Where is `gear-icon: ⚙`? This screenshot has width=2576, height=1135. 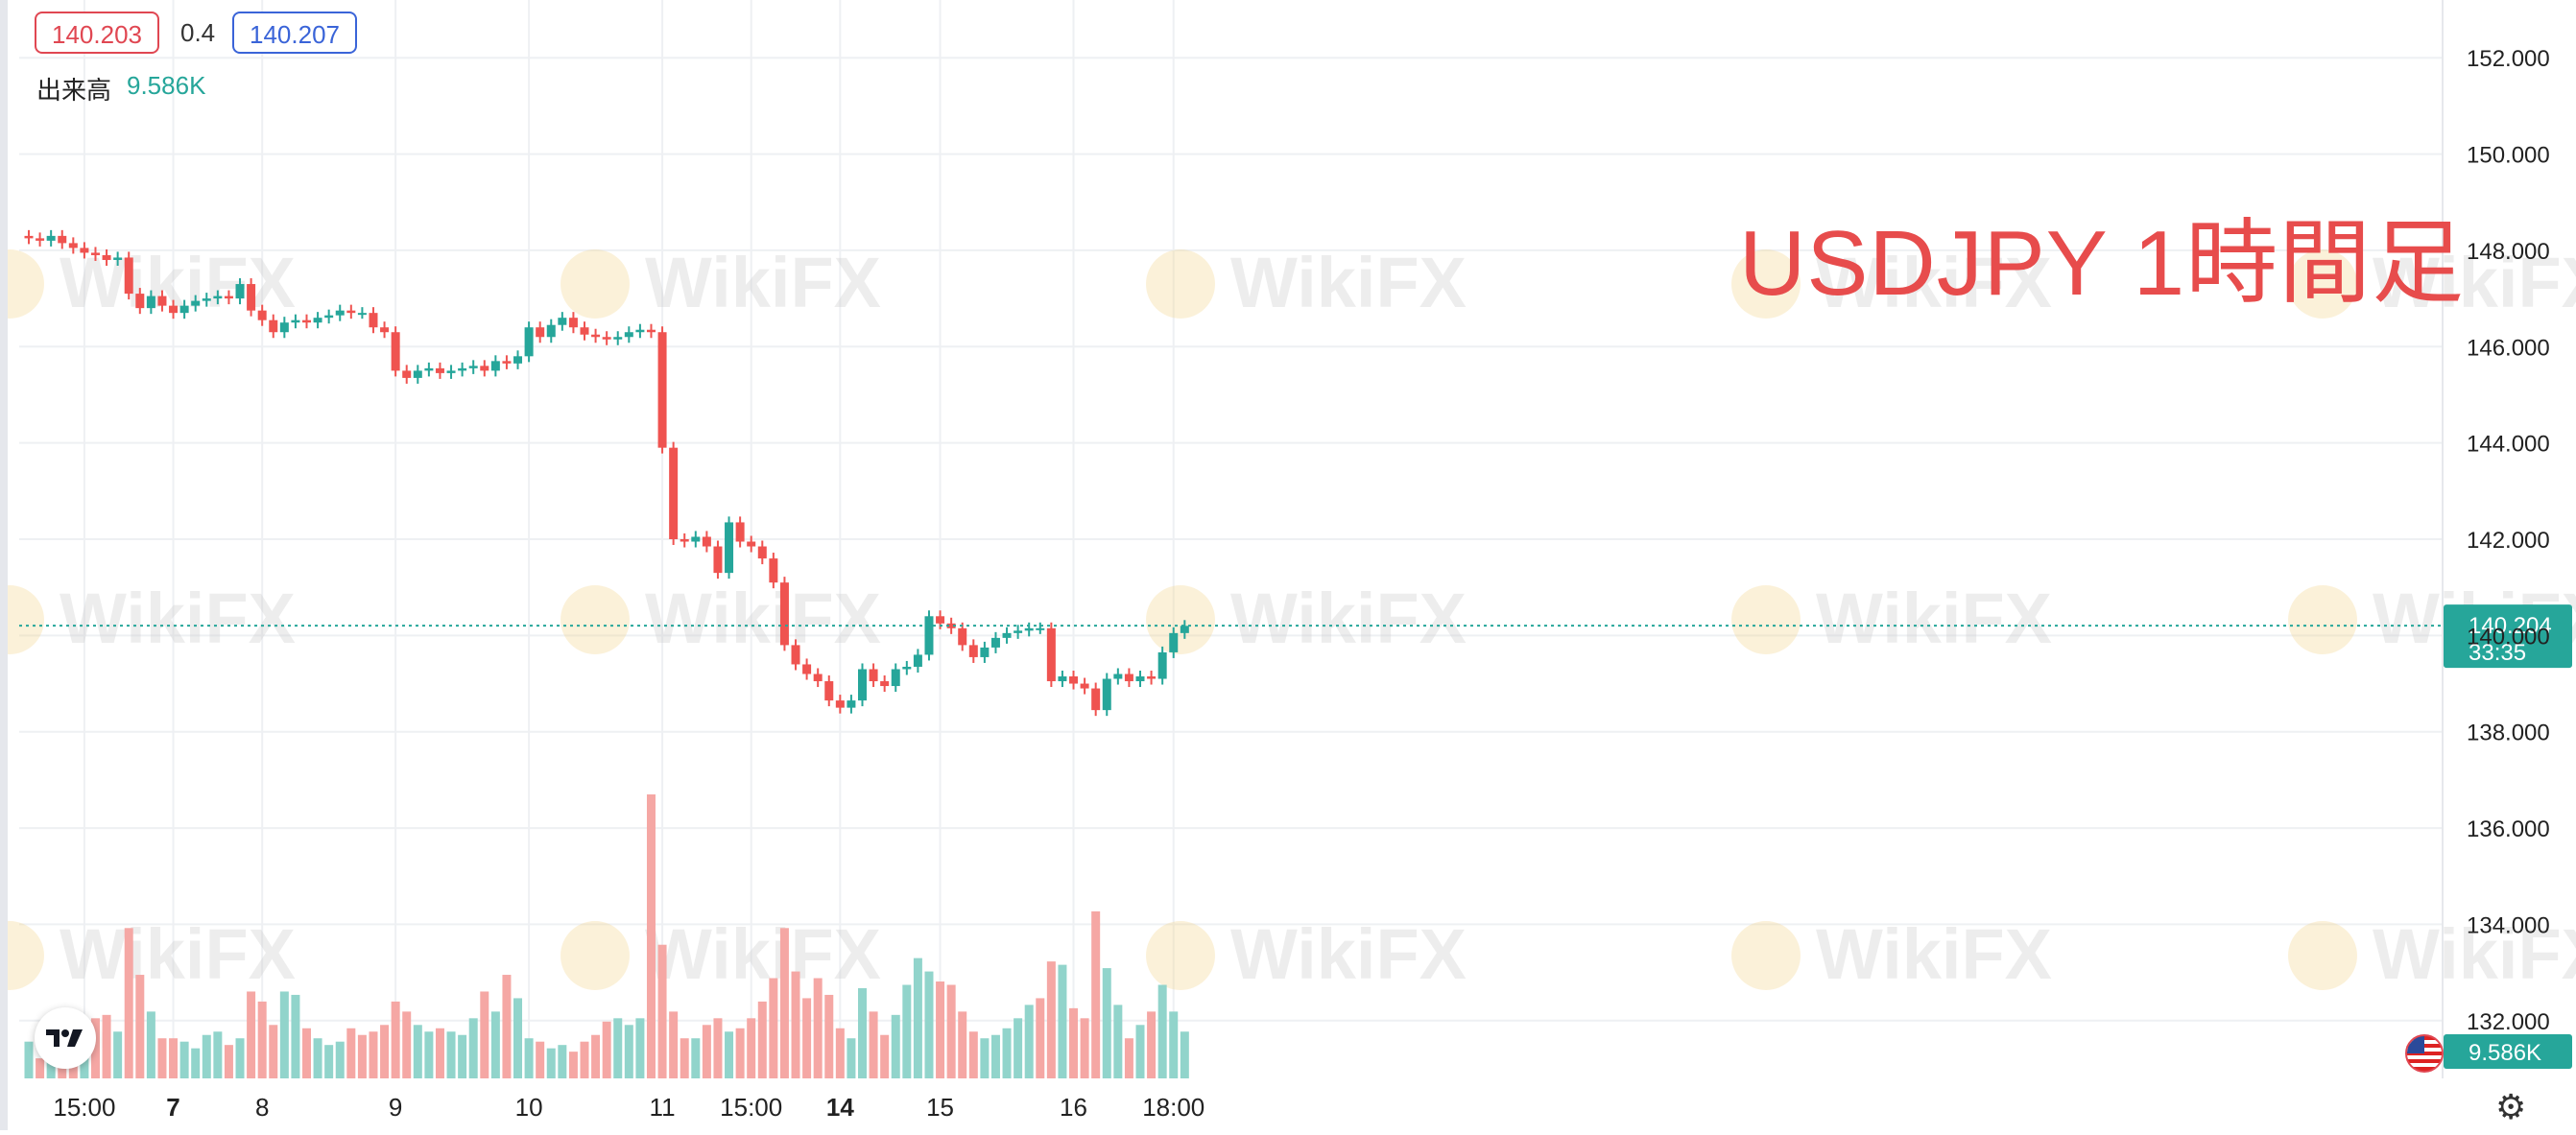
gear-icon: ⚙ is located at coordinates (2511, 1106).